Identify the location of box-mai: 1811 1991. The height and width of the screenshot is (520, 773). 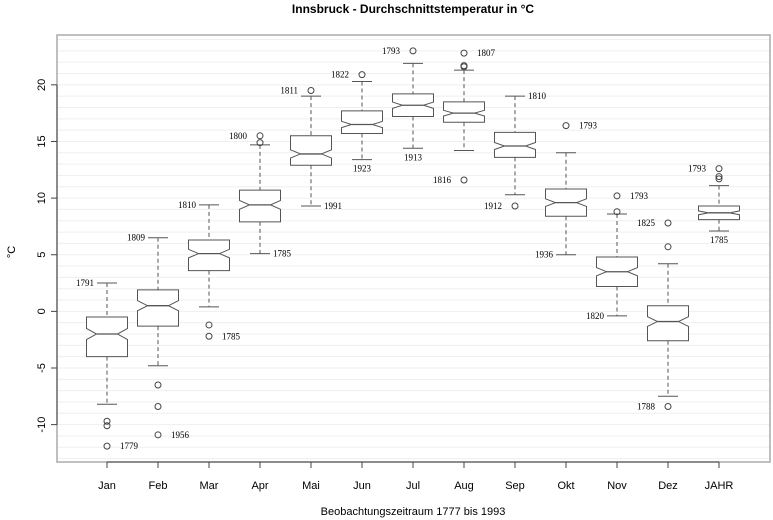
(311, 148).